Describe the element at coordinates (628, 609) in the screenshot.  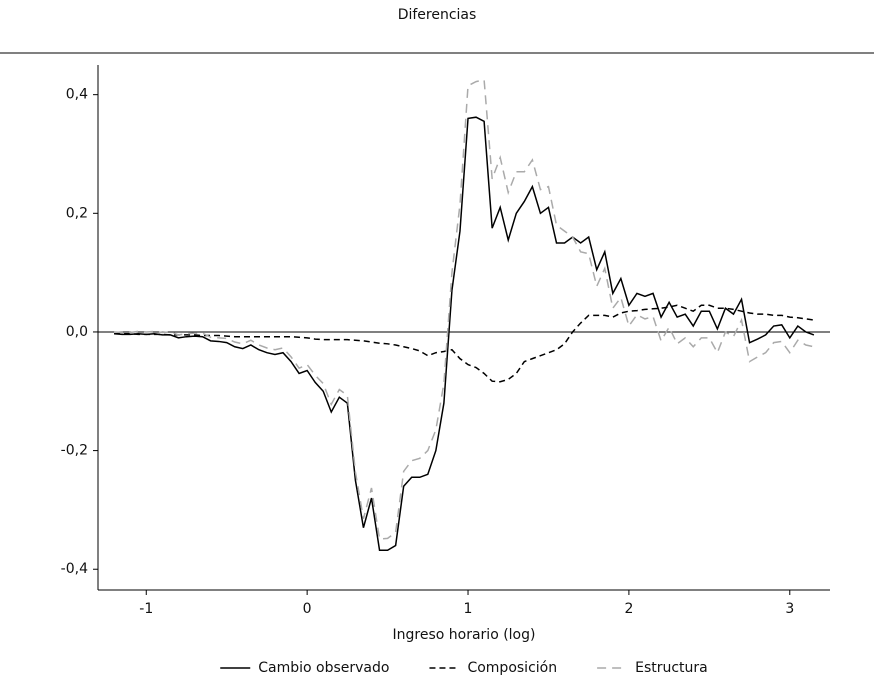
I see `x-tick-label: 2` at that location.